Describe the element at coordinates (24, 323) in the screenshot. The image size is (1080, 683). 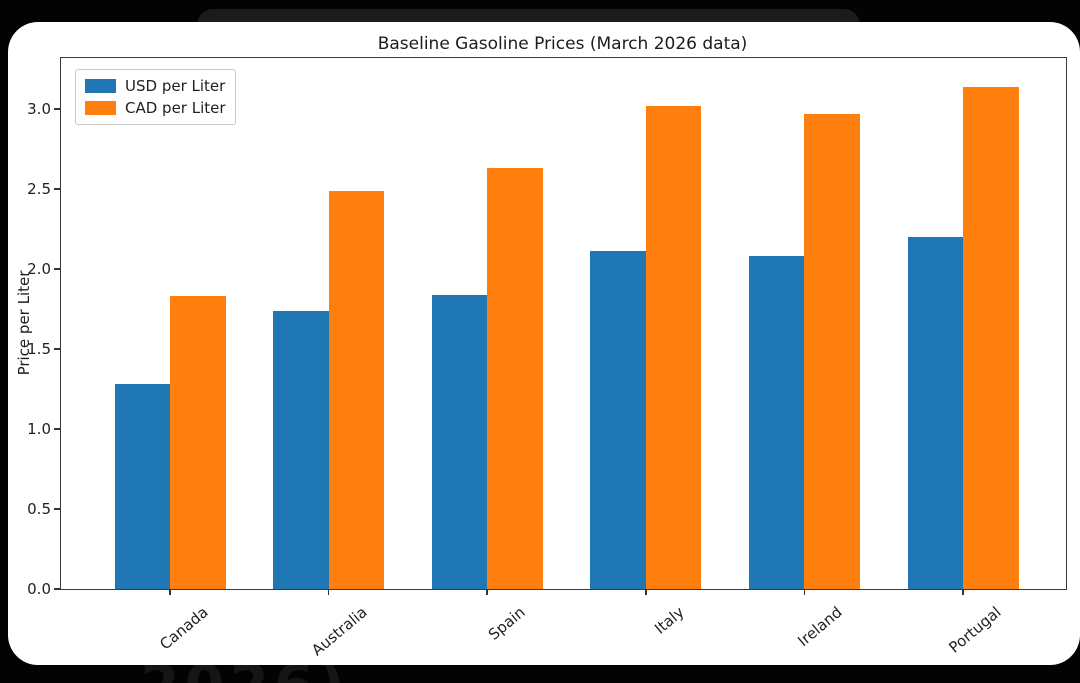
I see `y-axis-title: Price per Liter` at that location.